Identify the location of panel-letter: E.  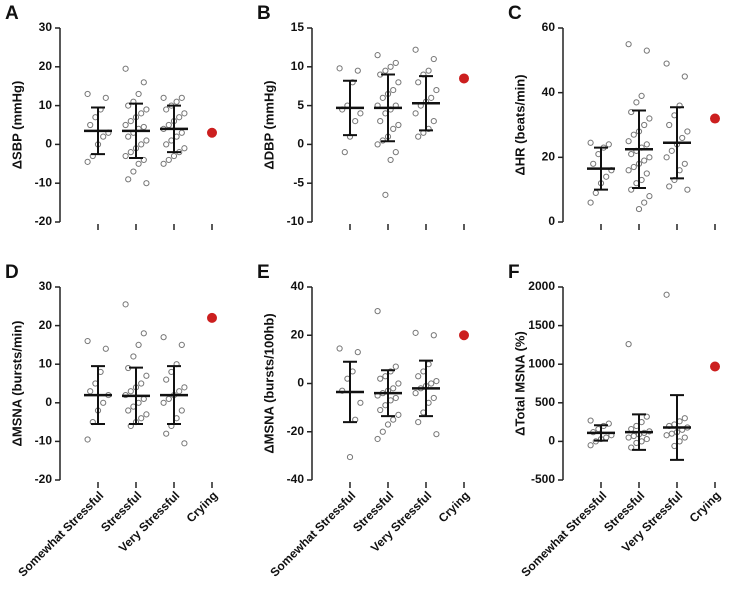
(263, 272).